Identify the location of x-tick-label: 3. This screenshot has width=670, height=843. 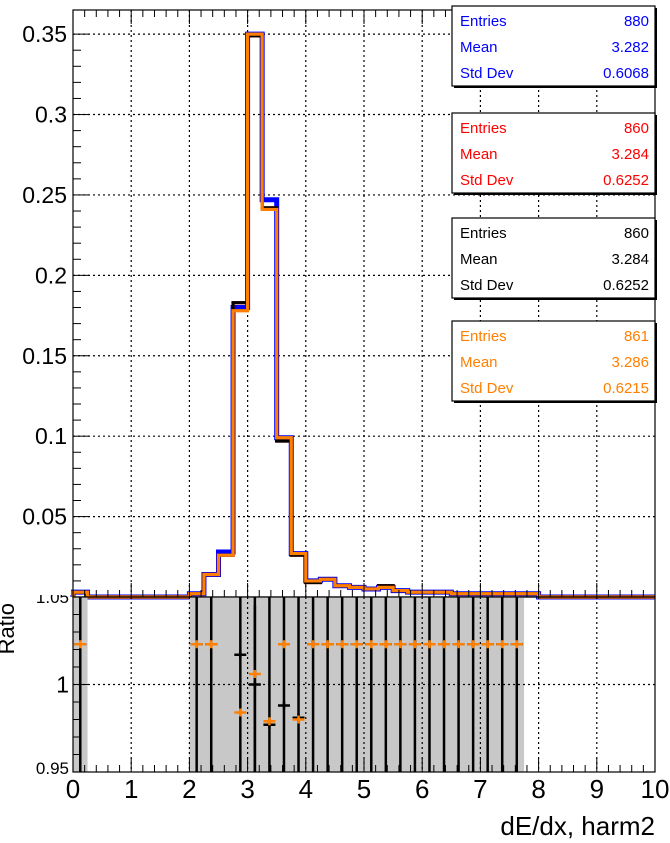
(247, 789).